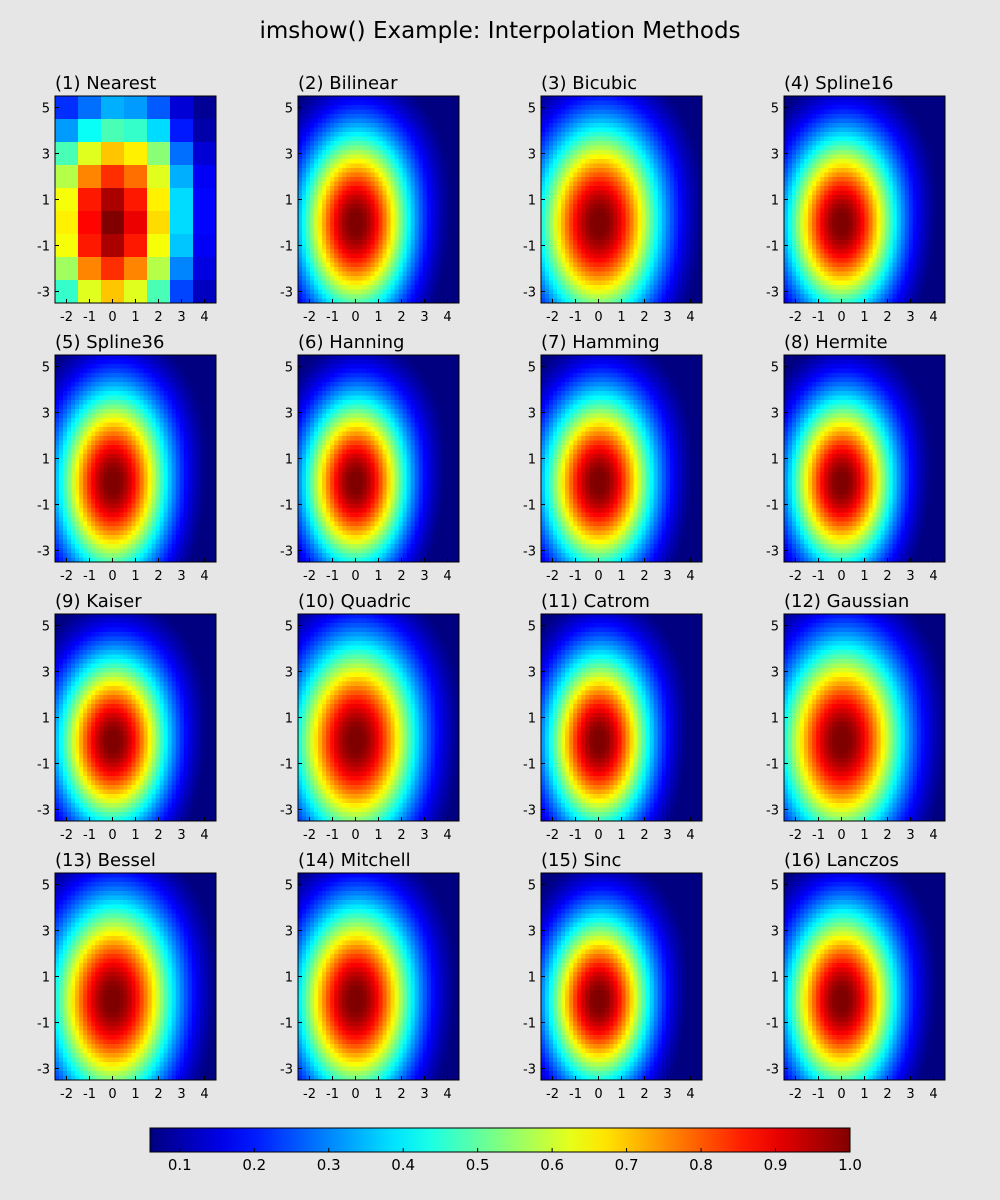 This screenshot has width=1000, height=1200. I want to click on y-tick-label: 5, so click(289, 109).